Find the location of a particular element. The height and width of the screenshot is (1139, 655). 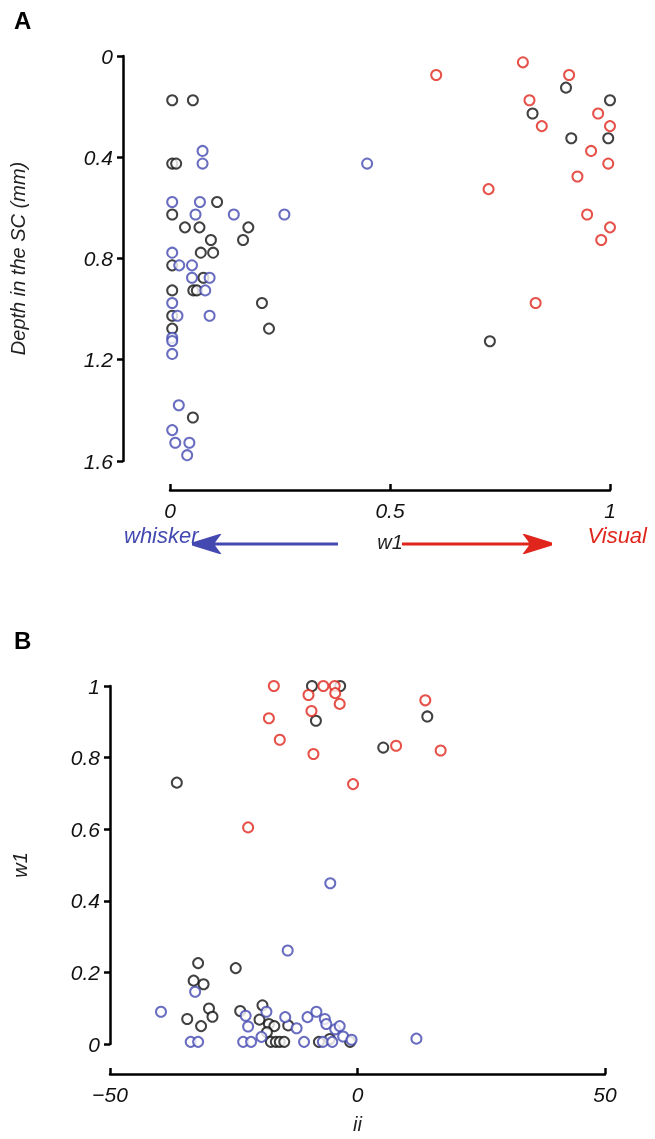

text: whisker is located at coordinates (161, 536).